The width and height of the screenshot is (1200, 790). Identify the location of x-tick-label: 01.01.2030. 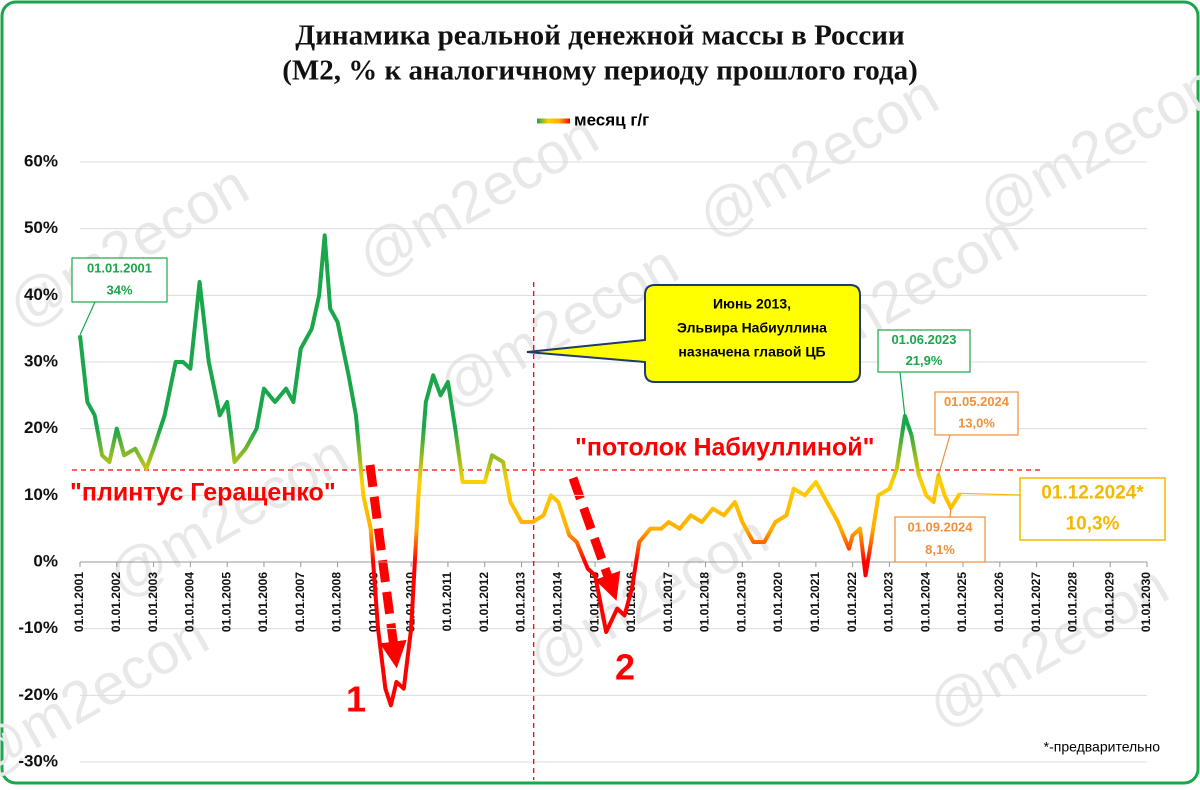
(1146, 602).